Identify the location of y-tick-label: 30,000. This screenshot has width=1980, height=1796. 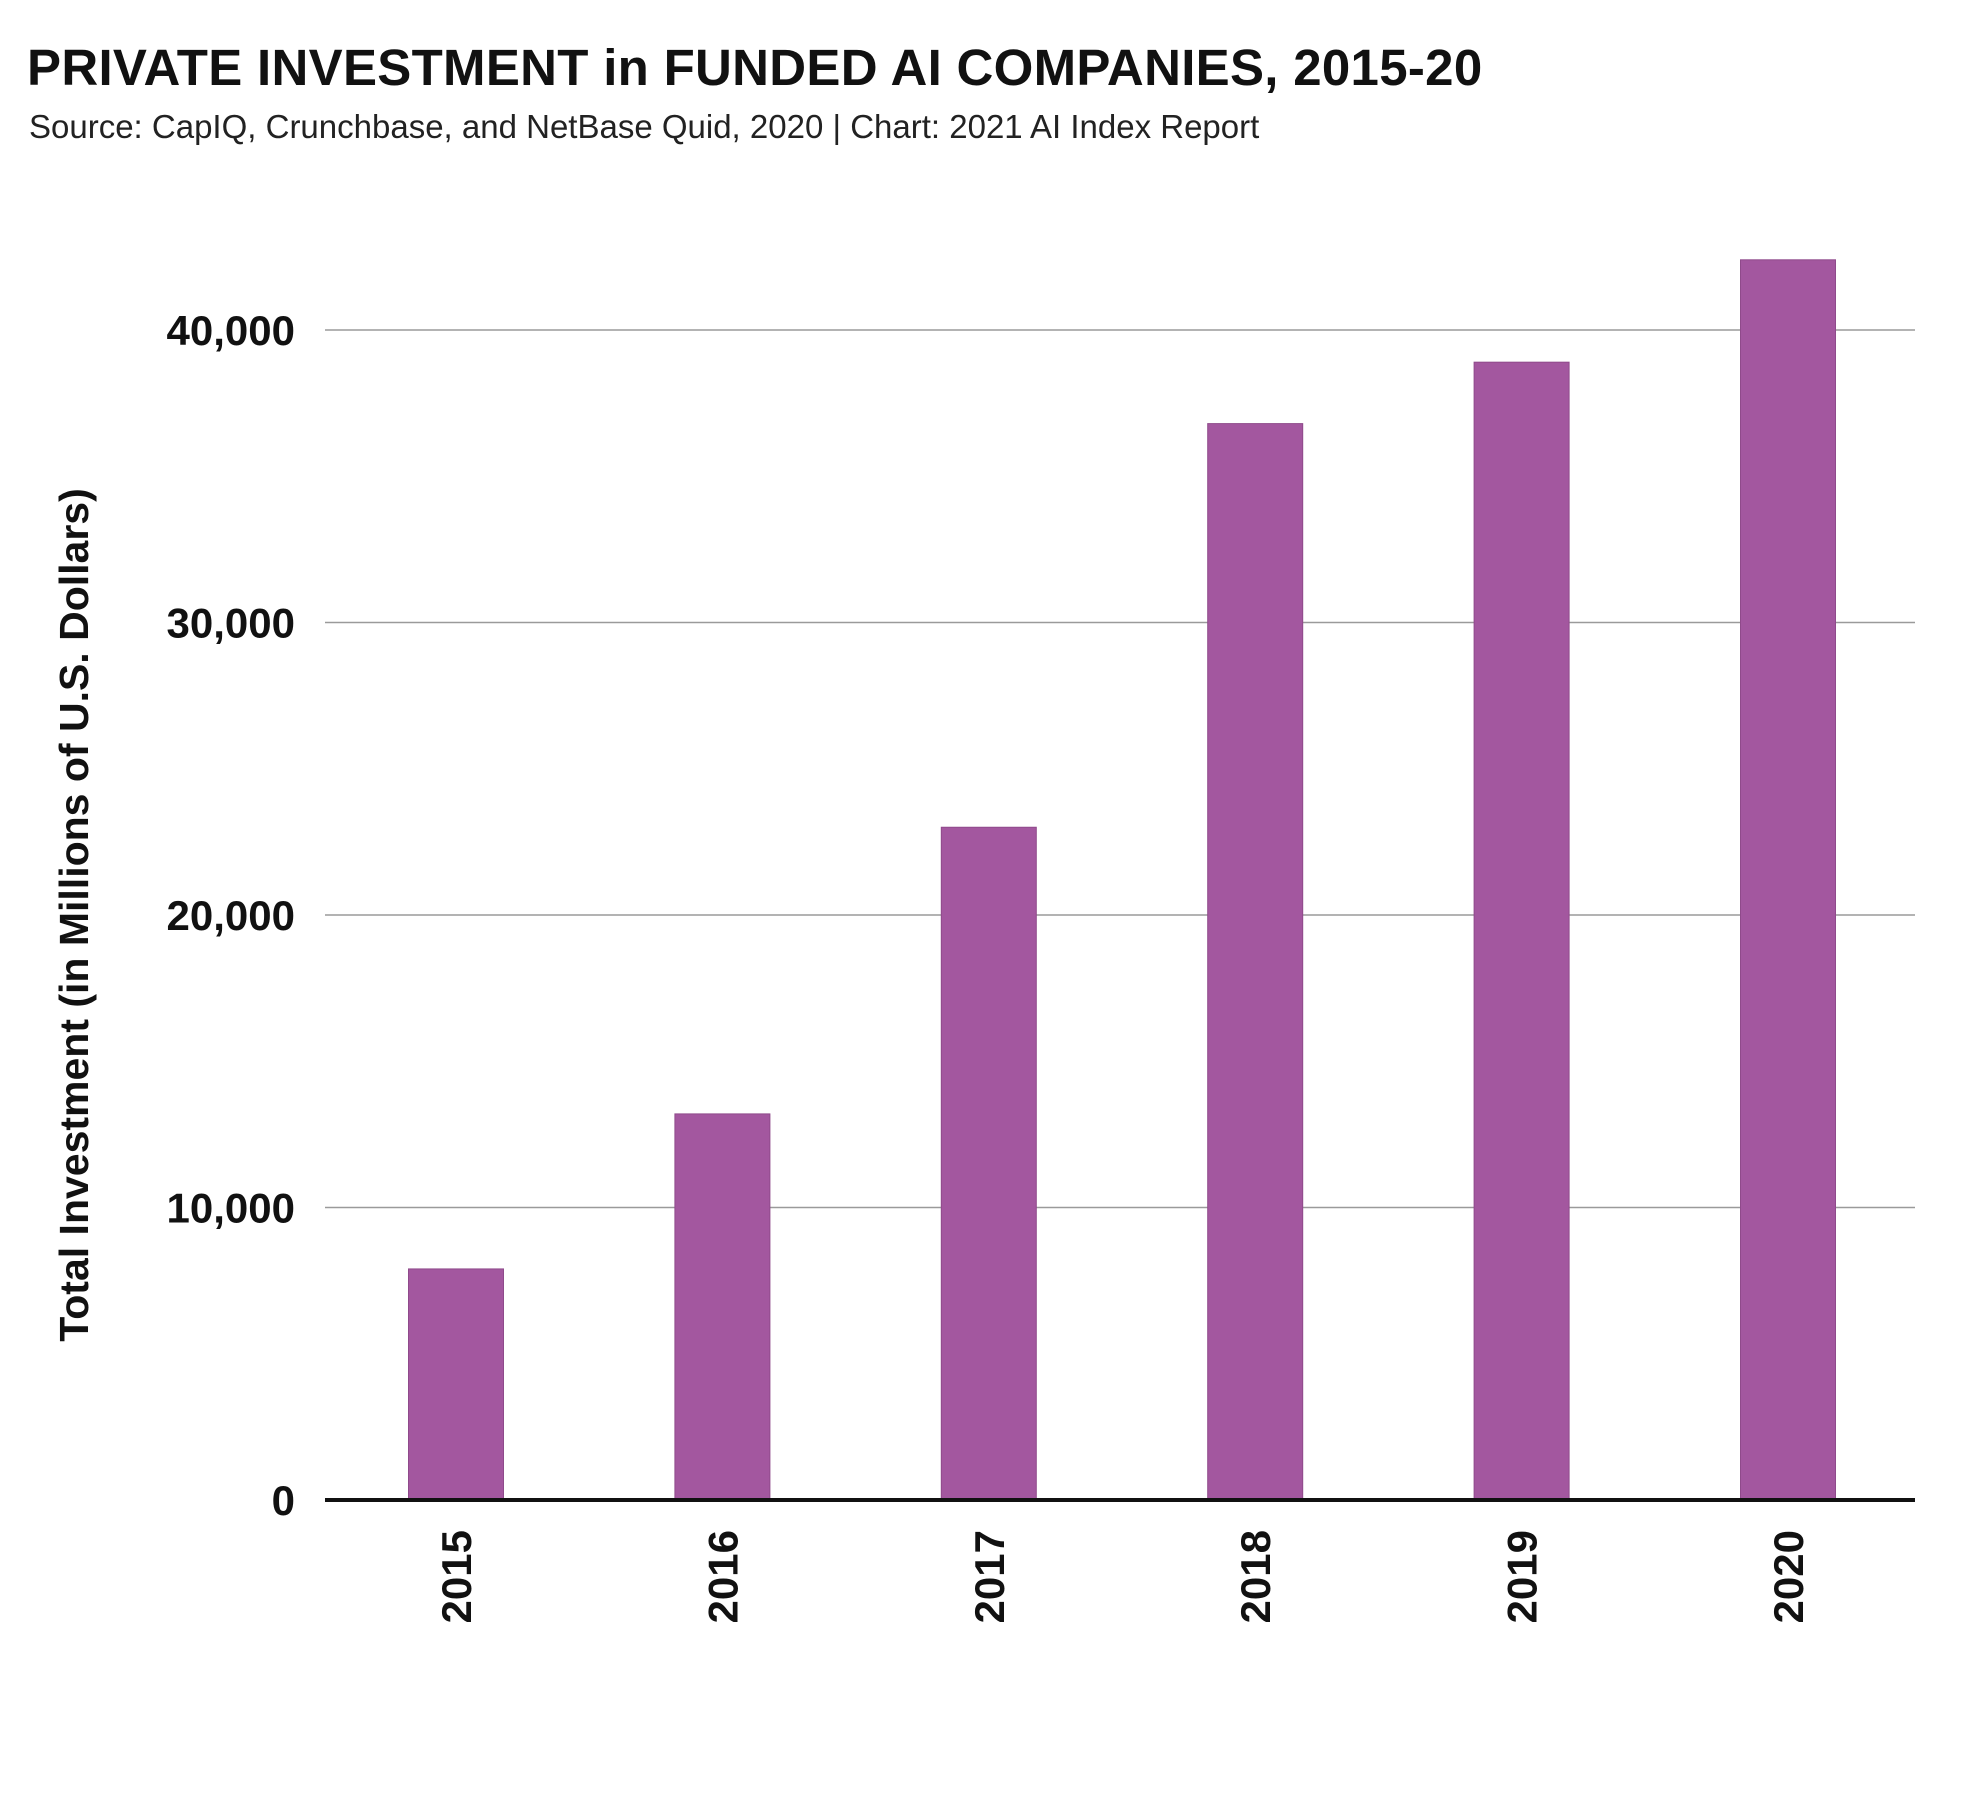
(231, 623).